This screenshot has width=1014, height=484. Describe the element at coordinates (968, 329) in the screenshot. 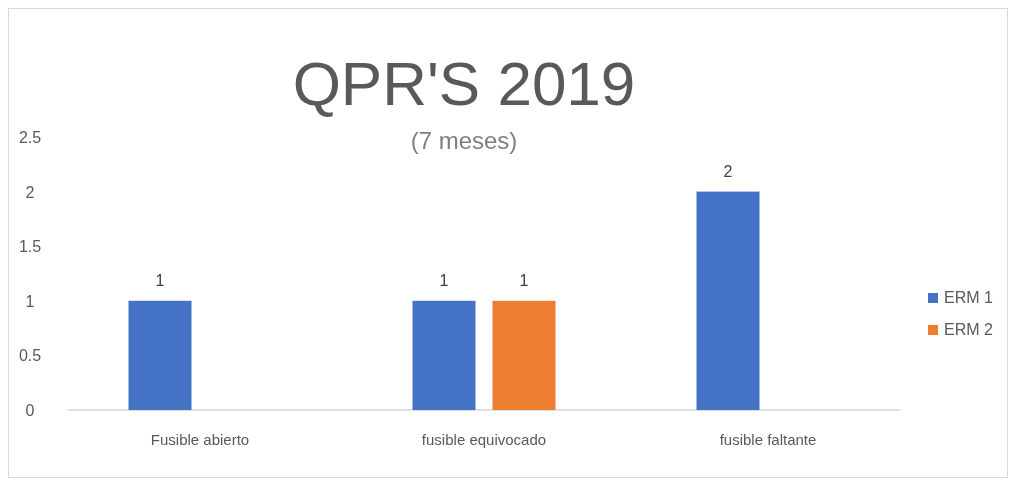

I see `legend-label: ERM 2` at that location.